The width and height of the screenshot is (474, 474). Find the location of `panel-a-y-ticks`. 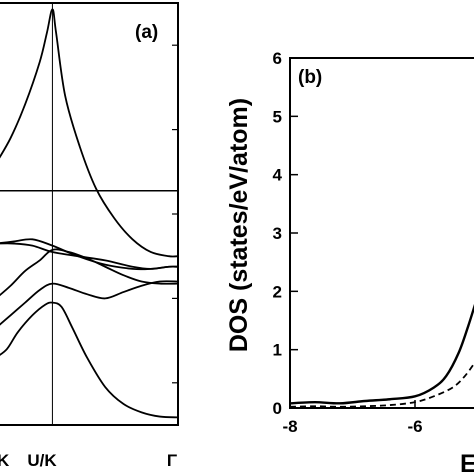

panel-a-y-ticks is located at coordinates (175, 214).